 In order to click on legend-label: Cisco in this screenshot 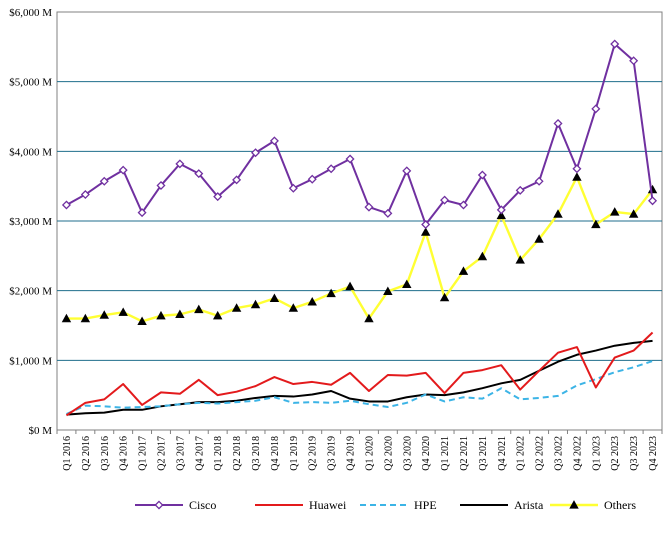, I will do `click(202, 505)`.